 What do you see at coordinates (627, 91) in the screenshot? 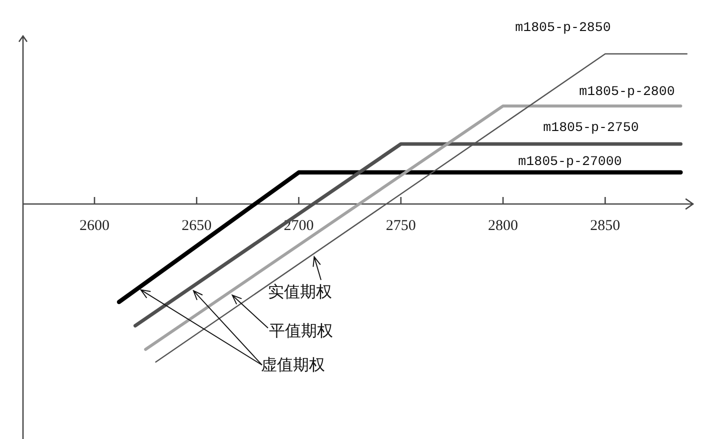
I see `series-label: m1805-p-2800` at bounding box center [627, 91].